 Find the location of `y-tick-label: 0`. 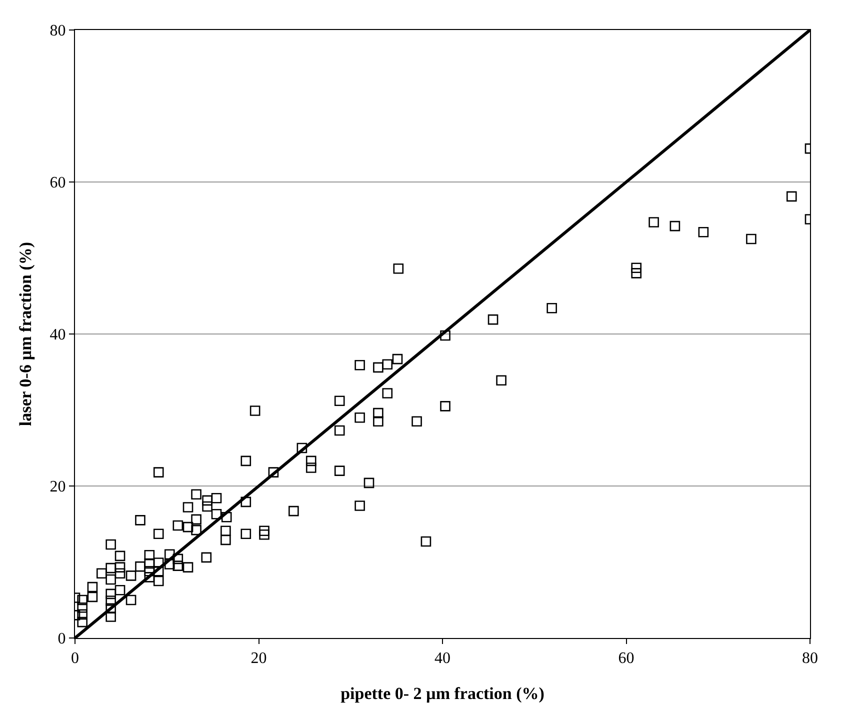

y-tick-label: 0 is located at coordinates (62, 639).